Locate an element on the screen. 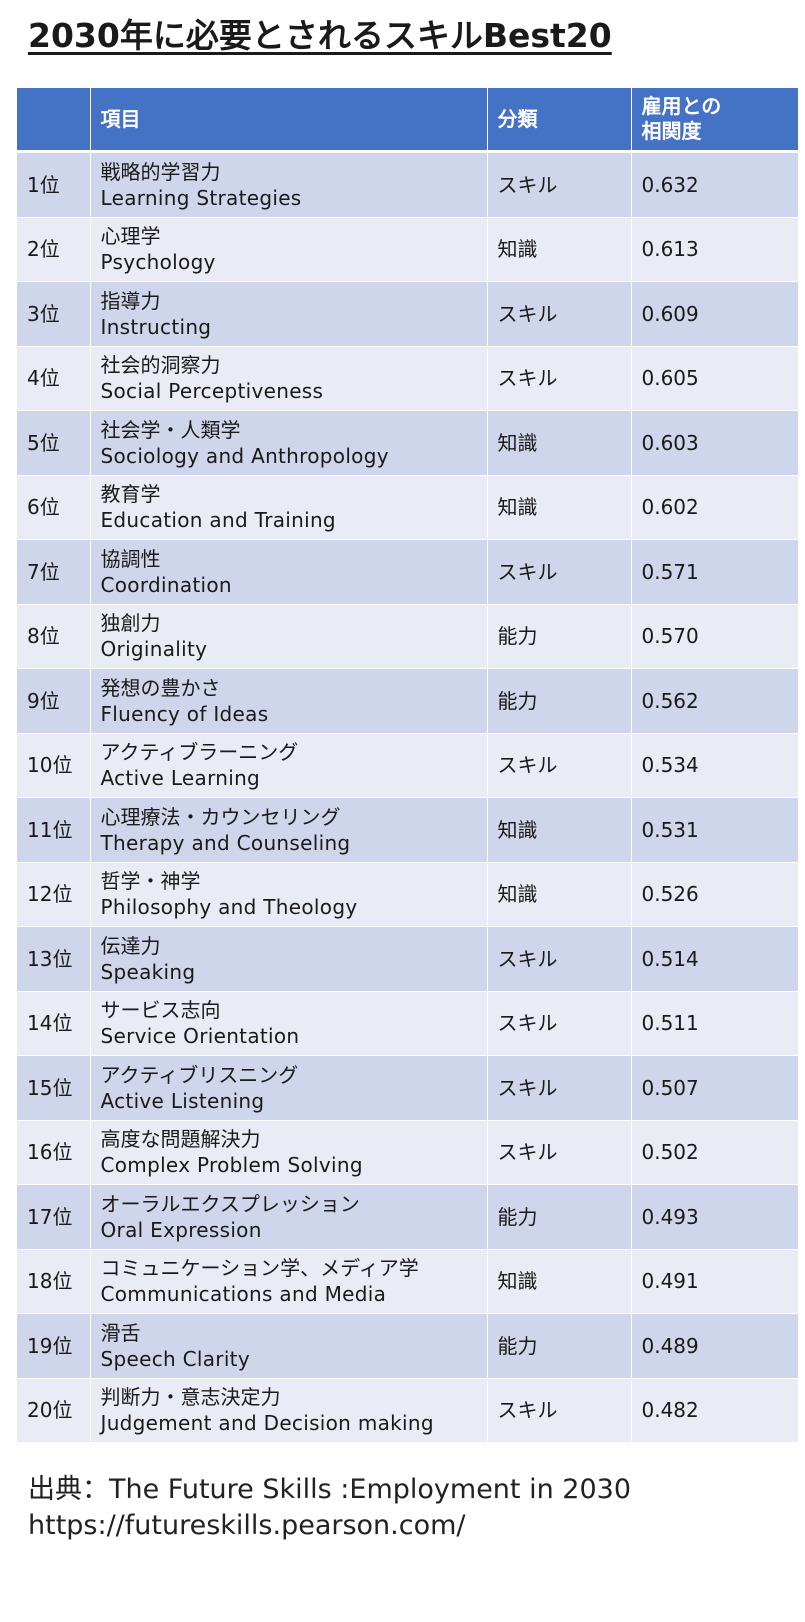  item-cell: 心理学 Psychology is located at coordinates (289, 249).